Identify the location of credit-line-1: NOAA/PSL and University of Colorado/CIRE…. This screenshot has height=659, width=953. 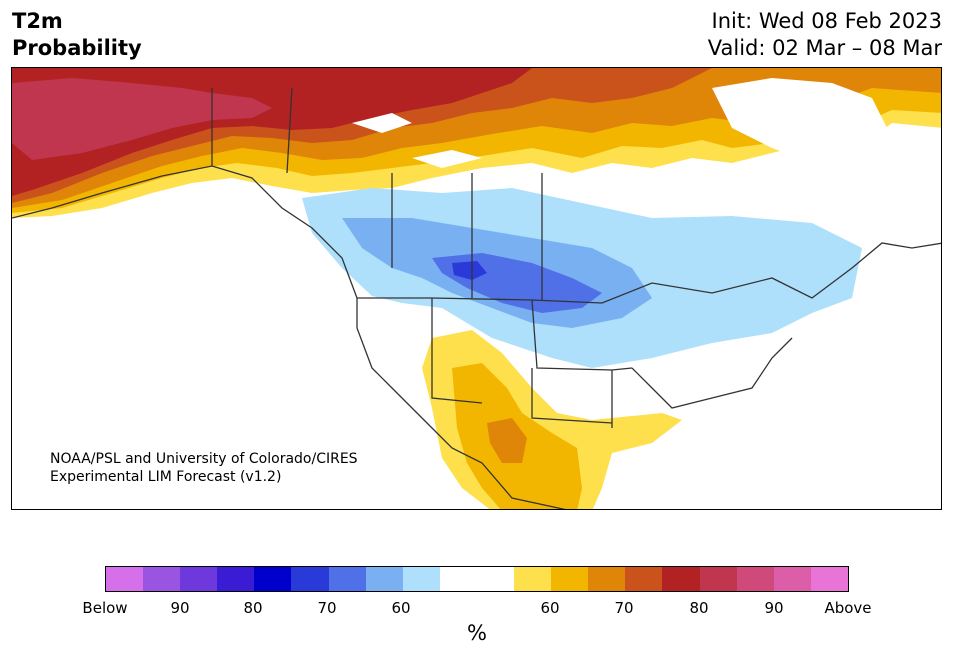
(204, 459).